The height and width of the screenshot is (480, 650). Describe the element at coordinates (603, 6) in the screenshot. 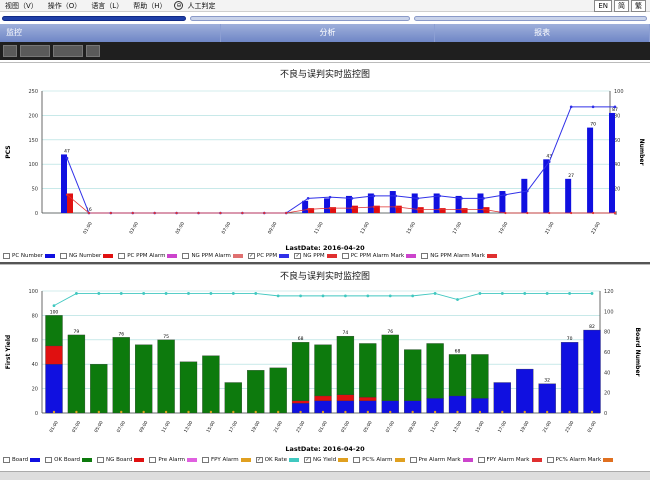

I see `lang-en-button: EN` at that location.